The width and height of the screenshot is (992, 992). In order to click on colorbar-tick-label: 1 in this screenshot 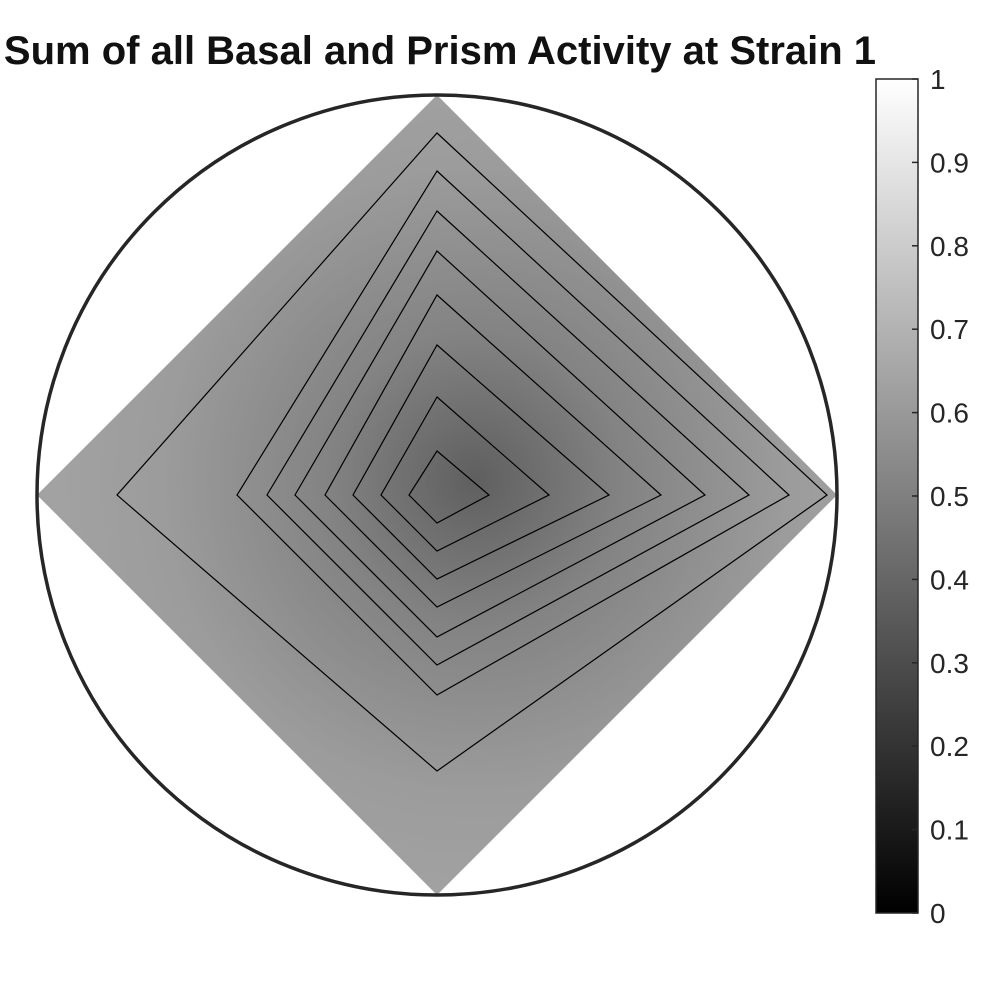, I will do `click(938, 79)`.